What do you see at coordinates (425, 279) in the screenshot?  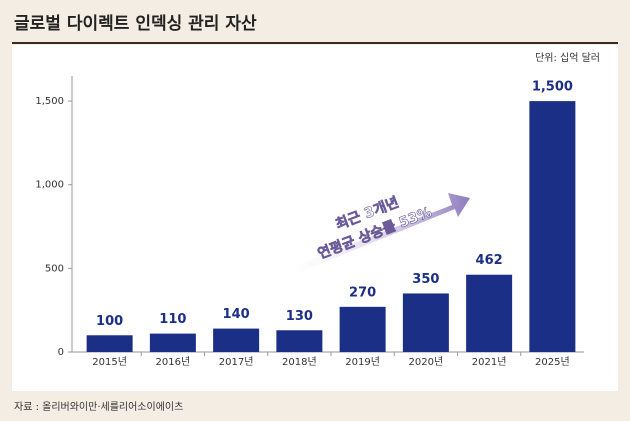 I see `value-label: 350` at bounding box center [425, 279].